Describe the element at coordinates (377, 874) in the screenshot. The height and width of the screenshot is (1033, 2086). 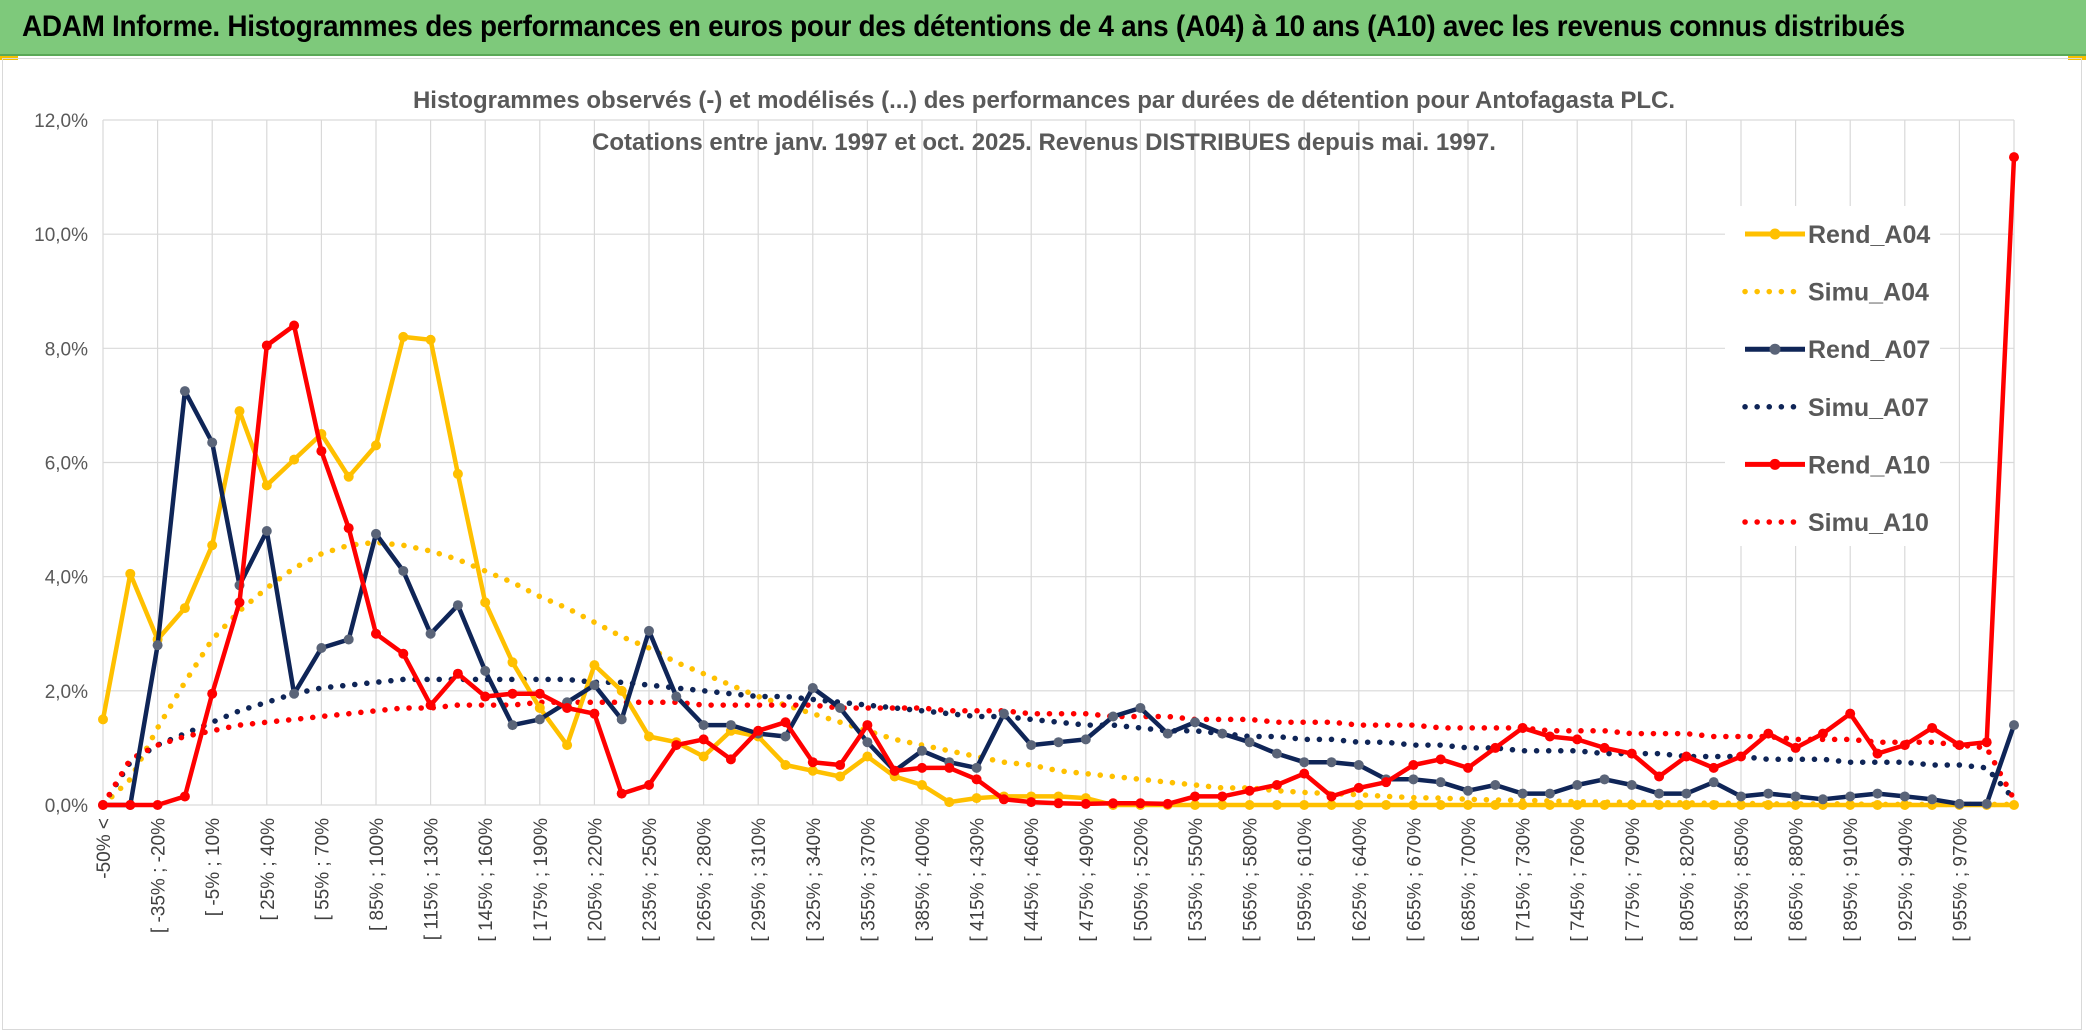
I see `x-tick-label: [ 85% ; 100%` at that location.